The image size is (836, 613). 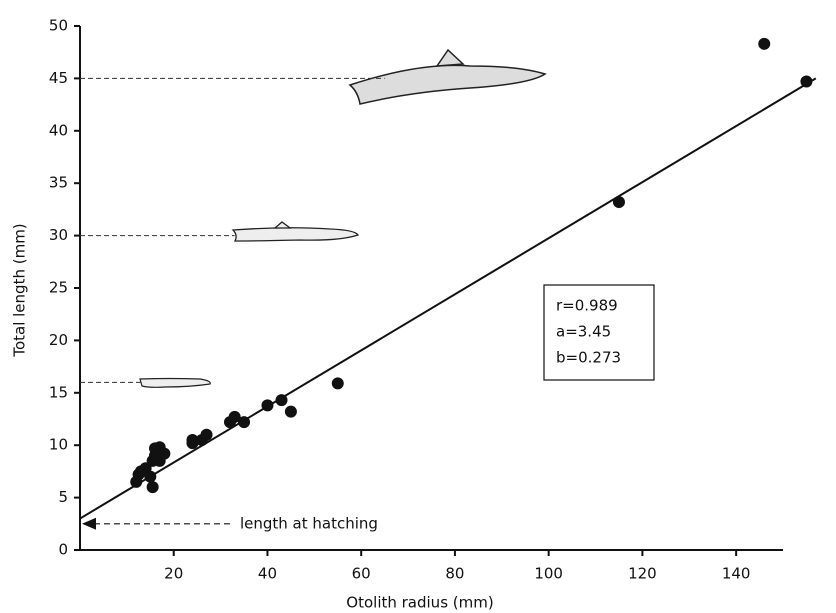 I want to click on stats-text: a=3.45, so click(x=583, y=332).